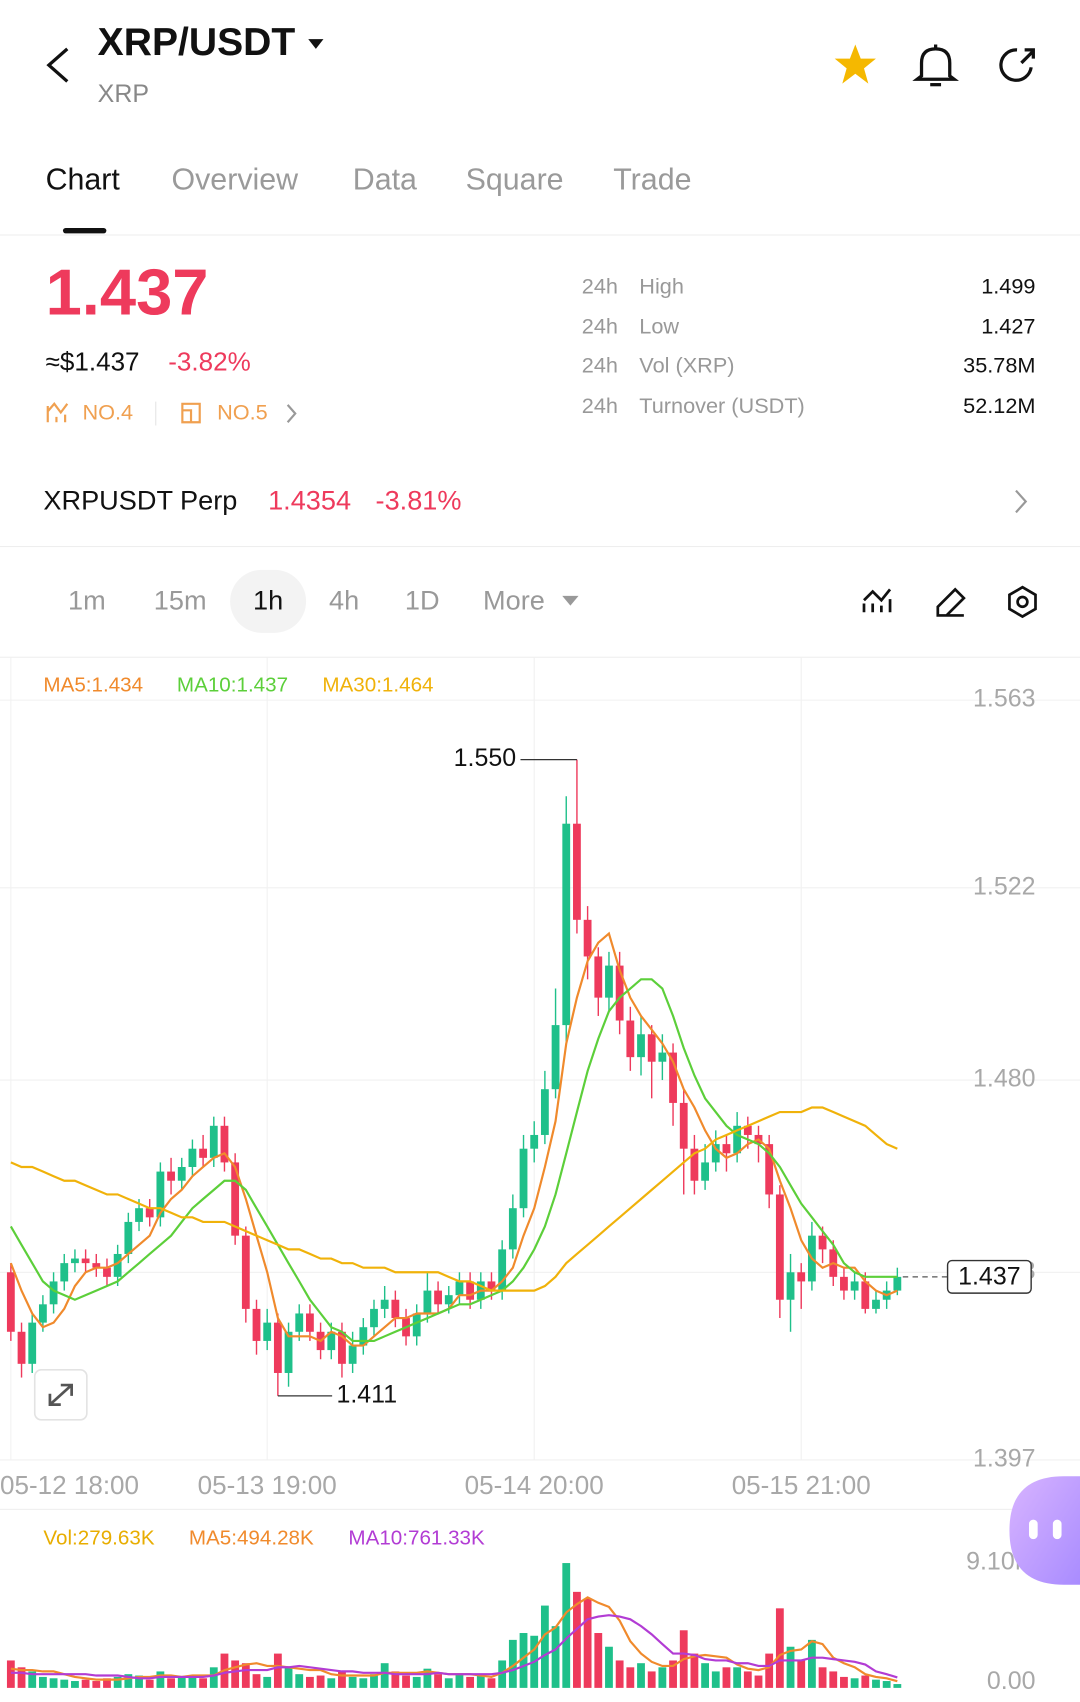 The image size is (1080, 1702). What do you see at coordinates (83, 179) in the screenshot?
I see `tab: Chart` at bounding box center [83, 179].